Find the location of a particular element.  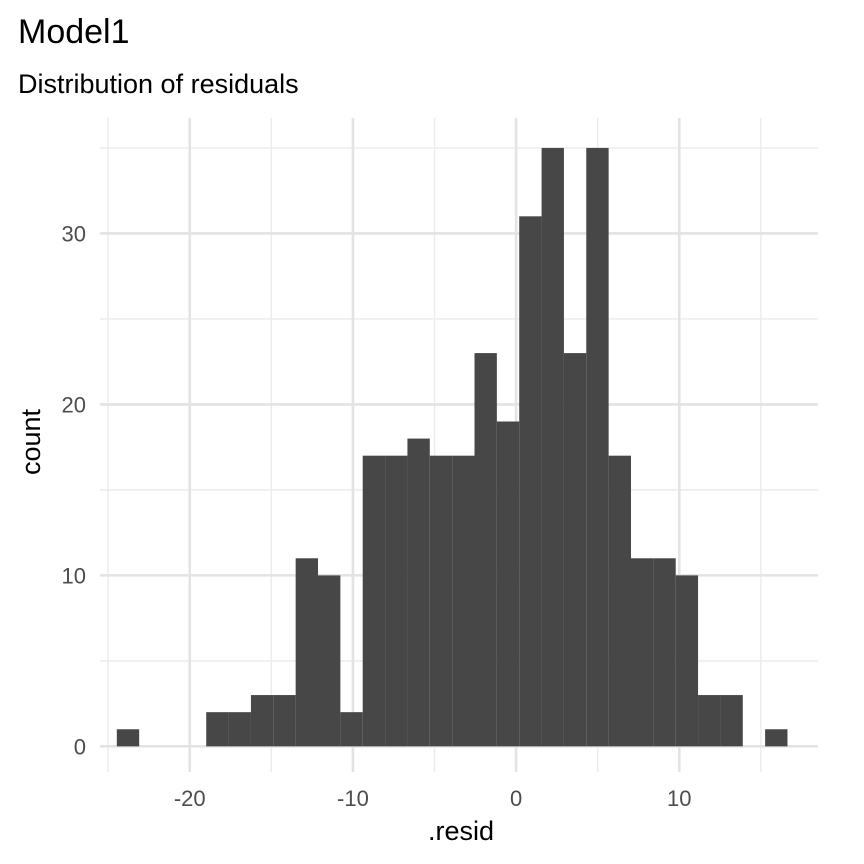

y-tick-label: 0 is located at coordinates (80, 746).